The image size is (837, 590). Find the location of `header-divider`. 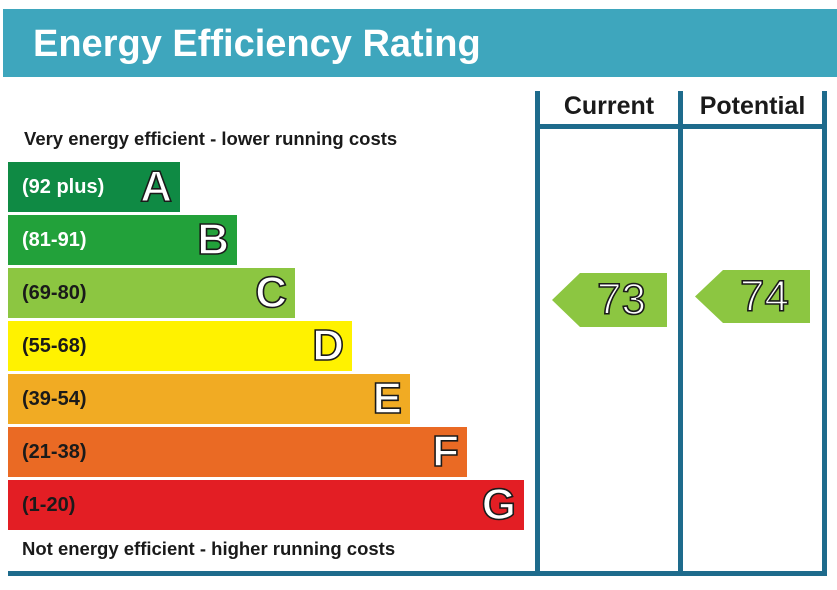

header-divider is located at coordinates (681, 126).